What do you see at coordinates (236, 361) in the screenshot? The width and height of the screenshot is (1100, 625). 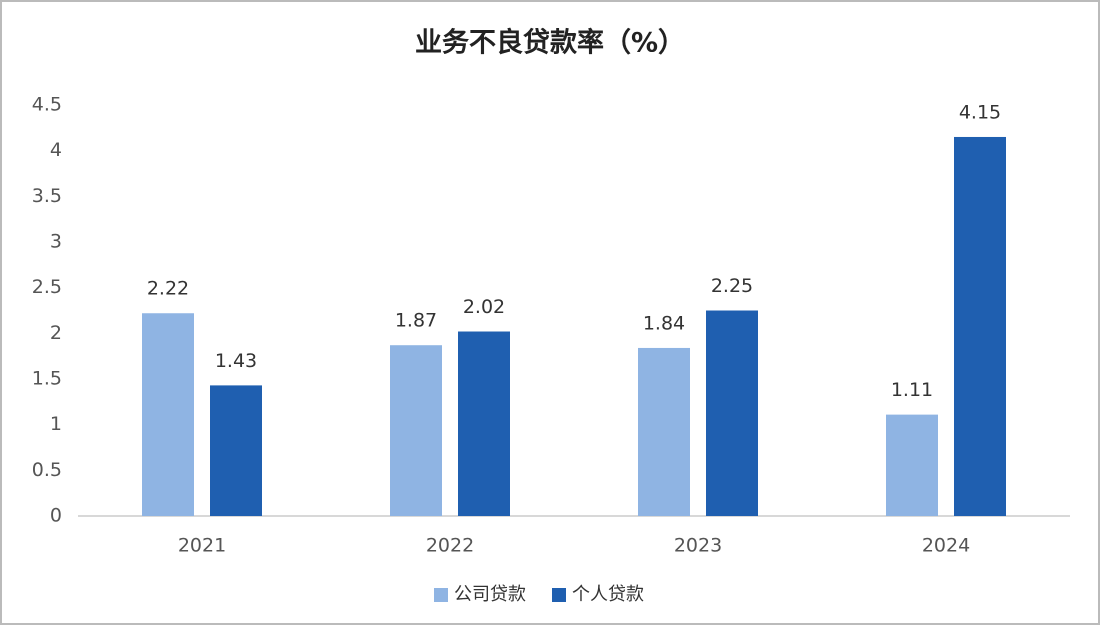 I see `value-label: 1.43` at bounding box center [236, 361].